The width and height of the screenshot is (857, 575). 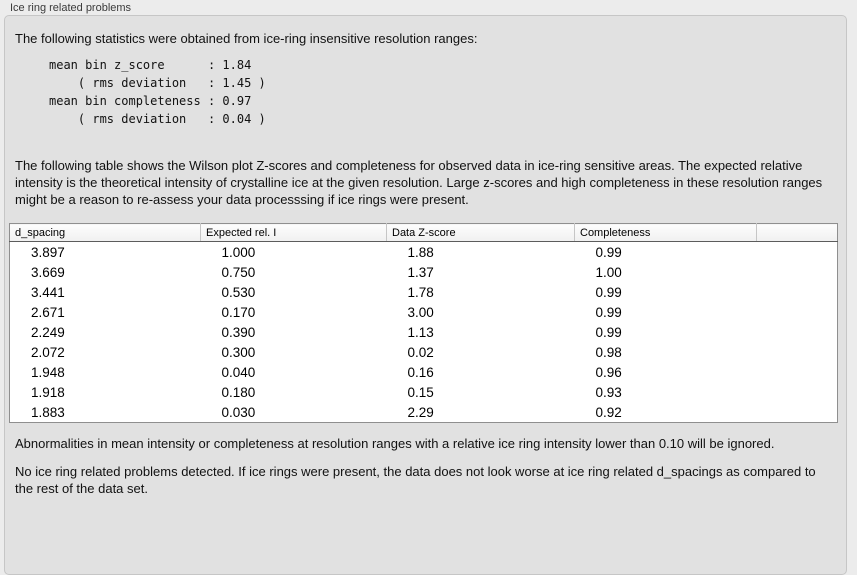 What do you see at coordinates (293, 232) in the screenshot?
I see `column-header-expected-rel-i: Expected rel. I` at bounding box center [293, 232].